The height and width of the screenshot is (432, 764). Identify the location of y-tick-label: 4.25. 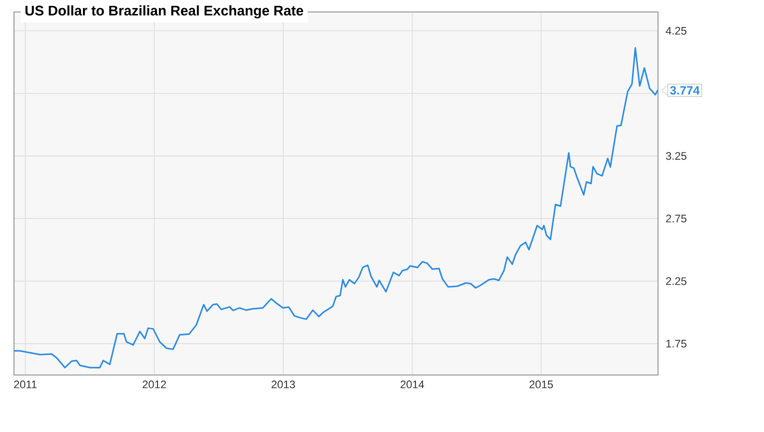
(676, 30).